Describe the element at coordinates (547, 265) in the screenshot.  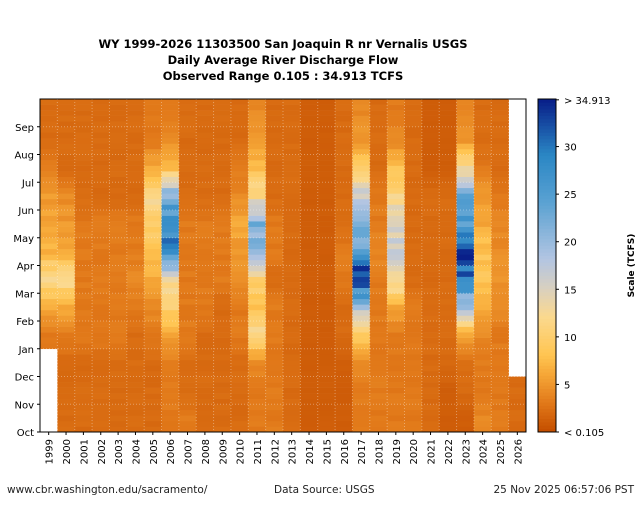
I see `colorbar-frame` at that location.